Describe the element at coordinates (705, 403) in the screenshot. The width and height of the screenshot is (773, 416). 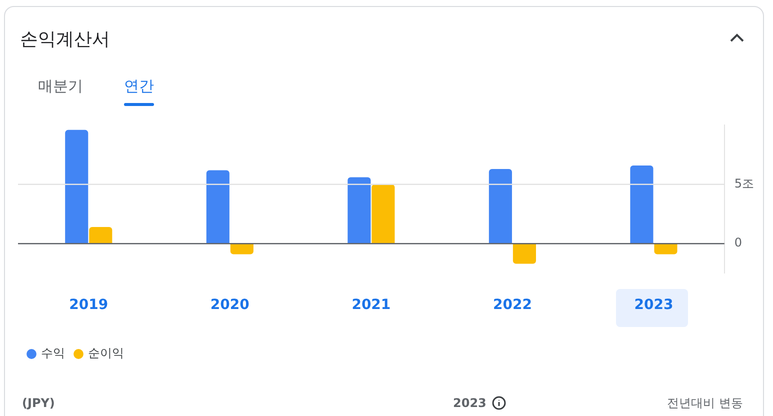
I see `text: 전년대비 변동` at that location.